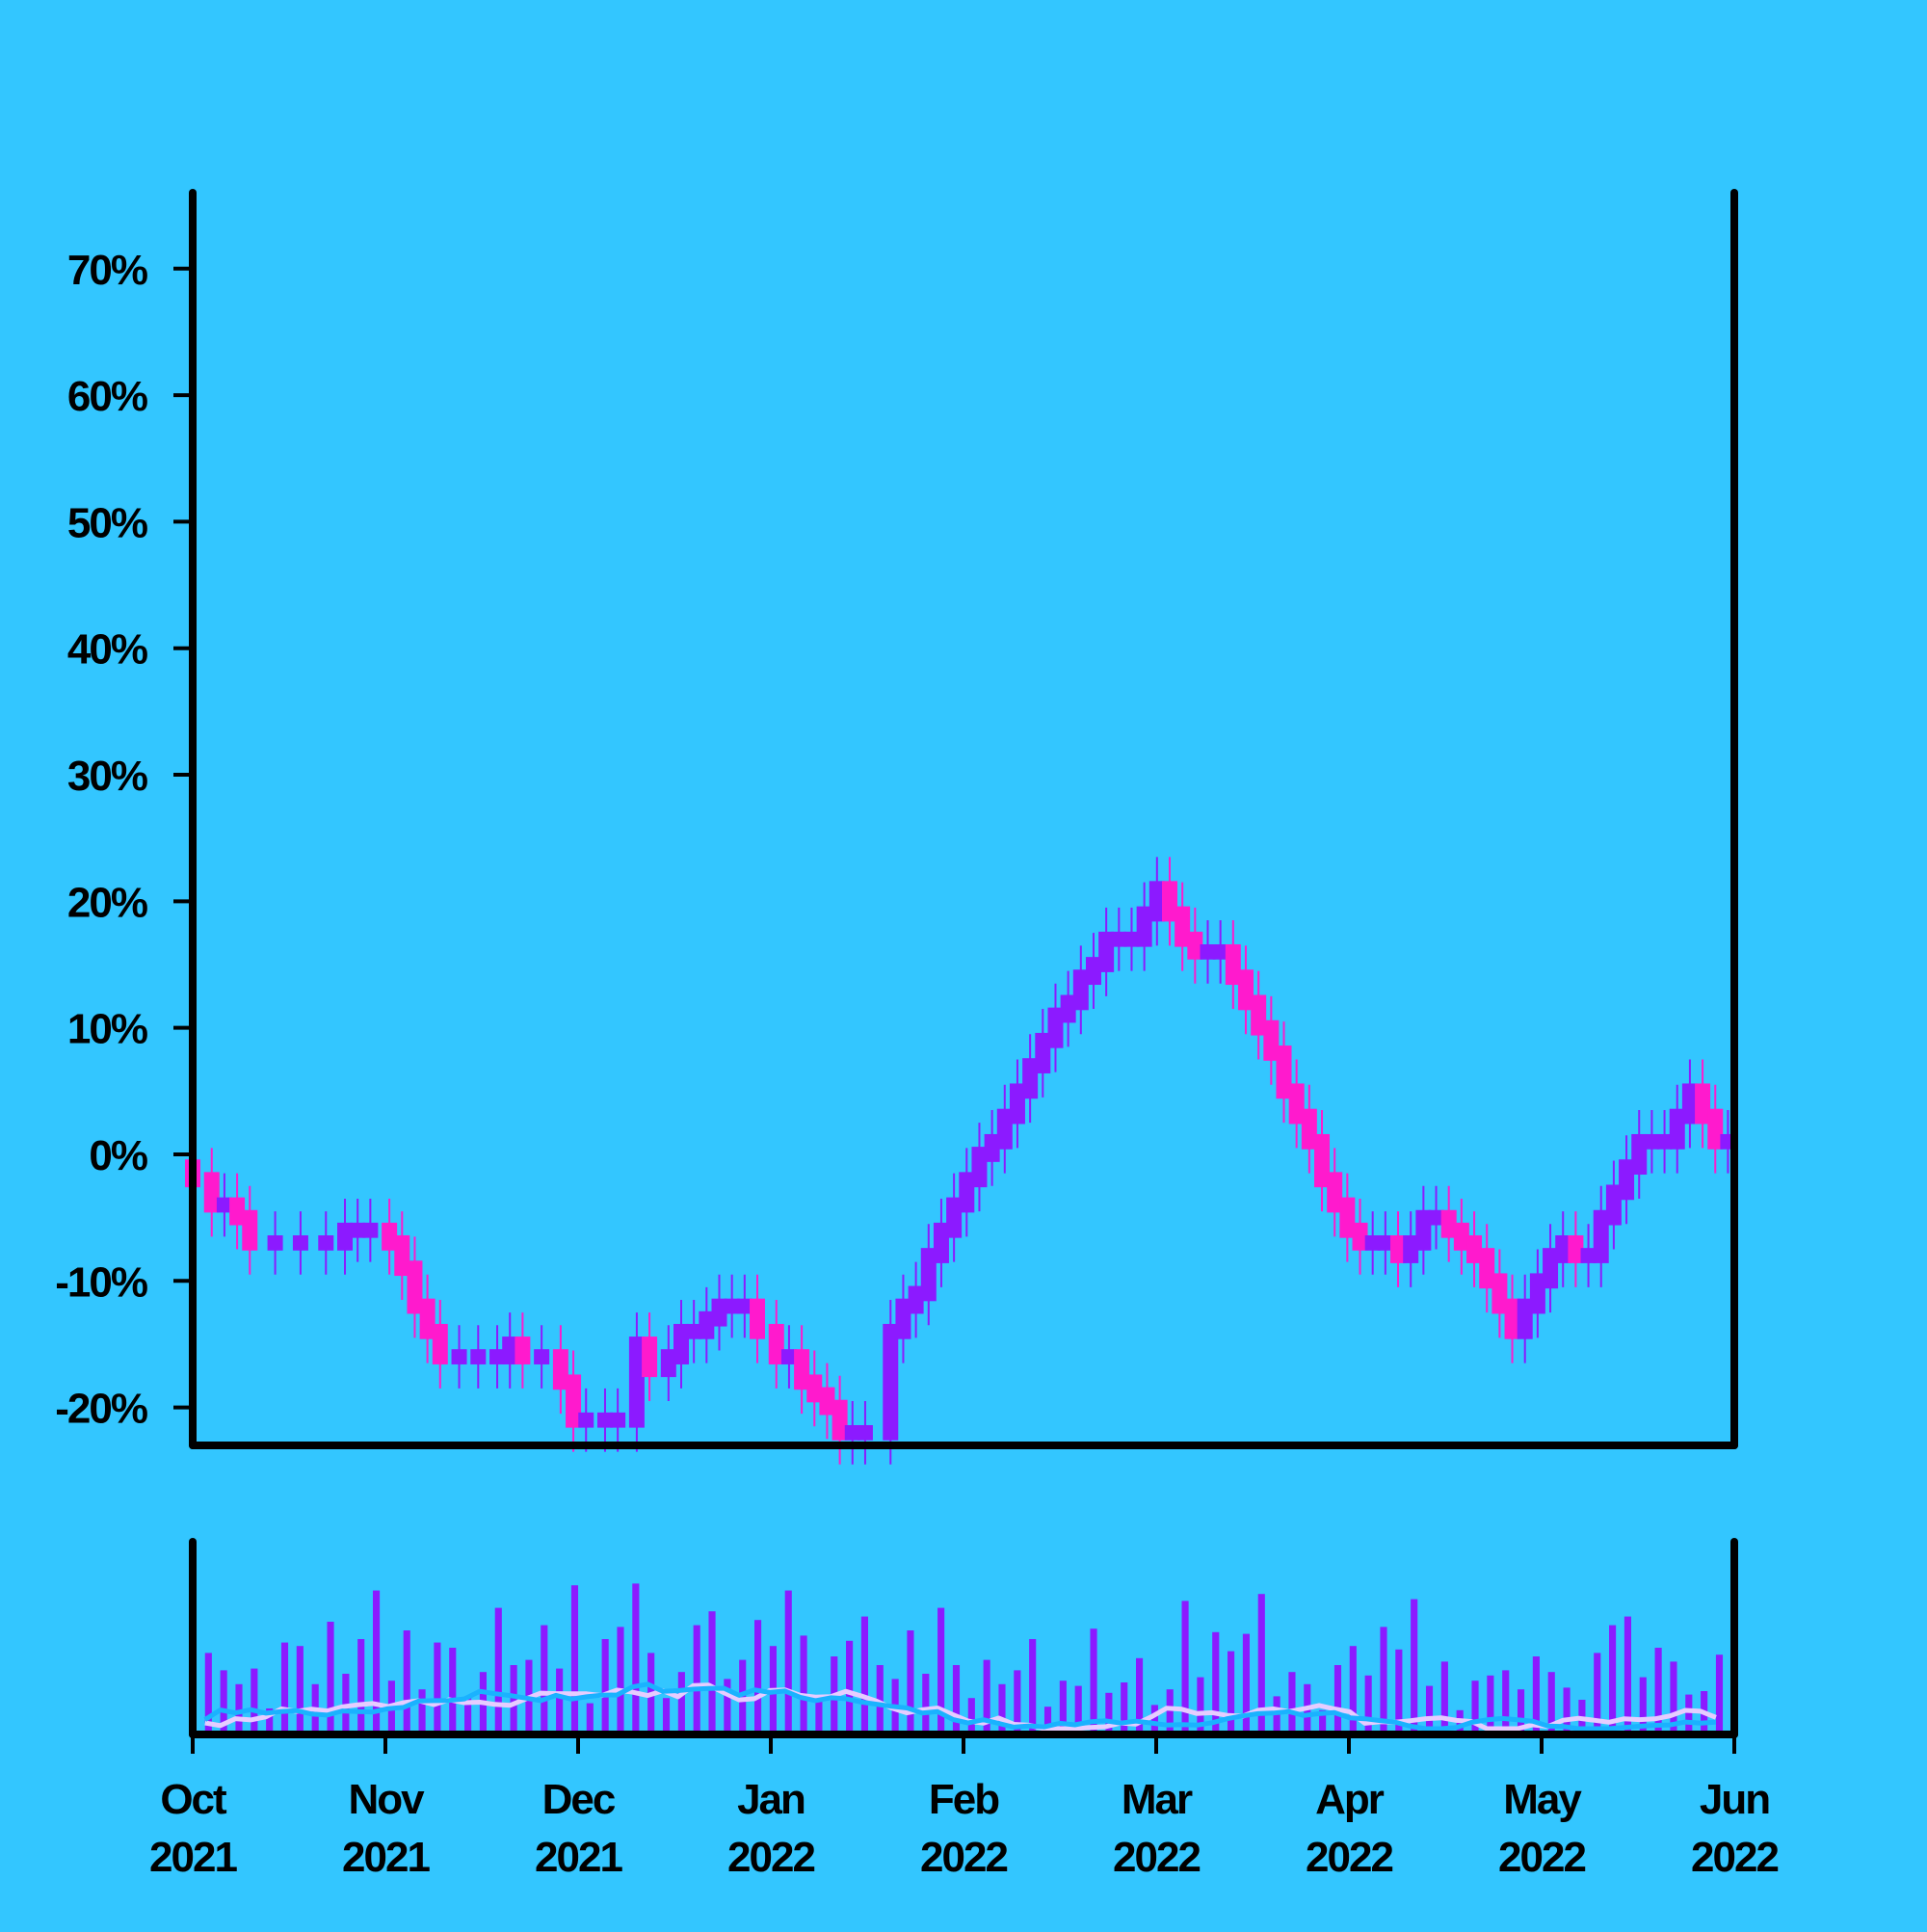  What do you see at coordinates (107, 1029) in the screenshot?
I see `y-tick-label: 10%` at bounding box center [107, 1029].